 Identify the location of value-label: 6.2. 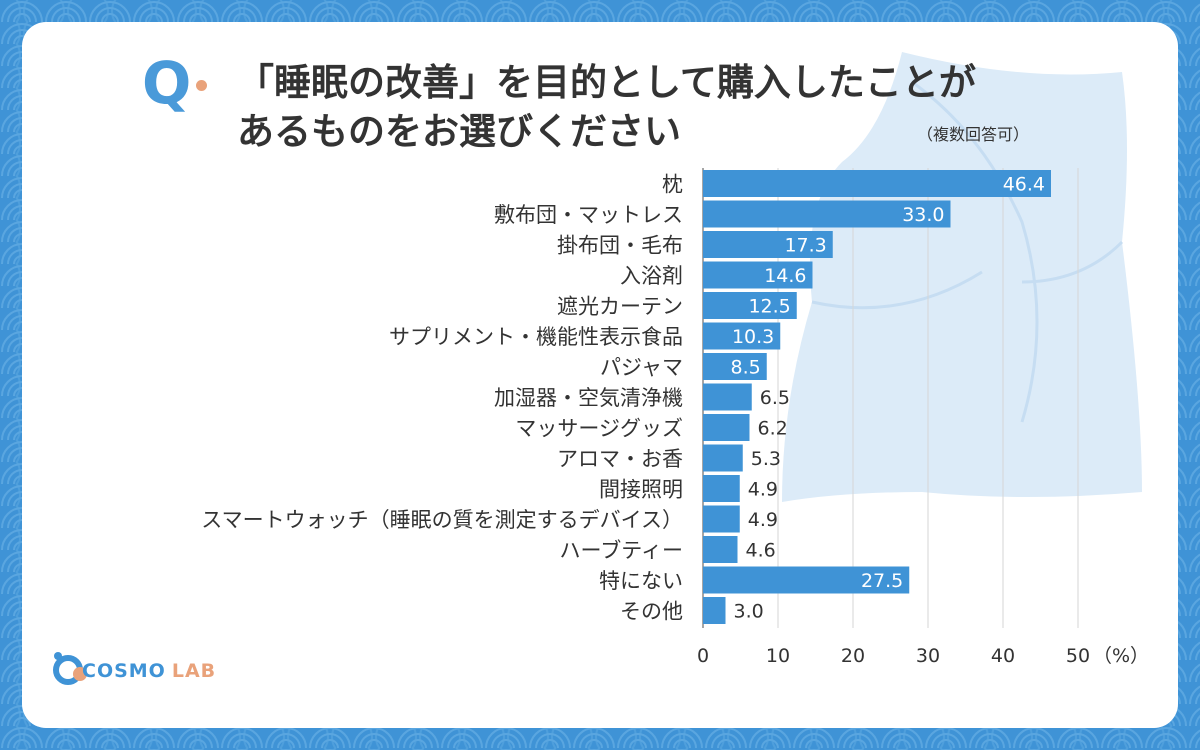
(773, 429).